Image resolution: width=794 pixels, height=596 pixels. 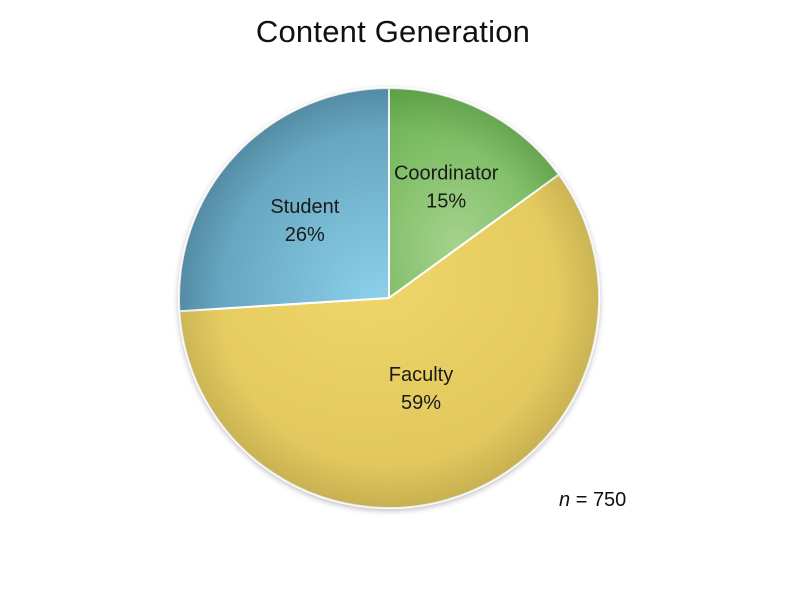 What do you see at coordinates (421, 403) in the screenshot?
I see `slice-value-faculty: 59%` at bounding box center [421, 403].